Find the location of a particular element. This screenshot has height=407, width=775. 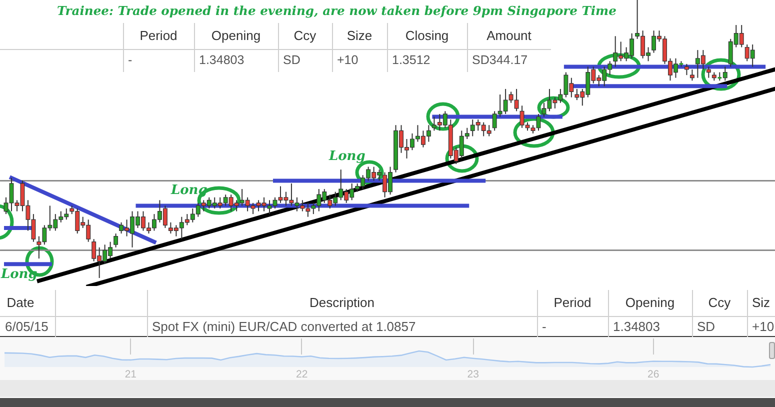

annotation: +10 is located at coordinates (347, 60).